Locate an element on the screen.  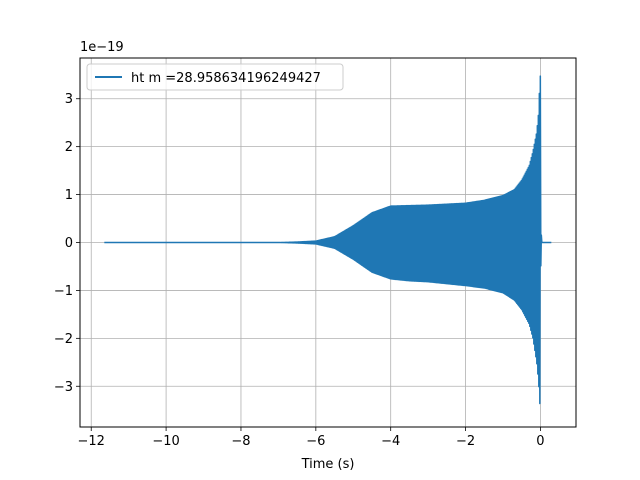
y-tick-label: 1 is located at coordinates (69, 195).